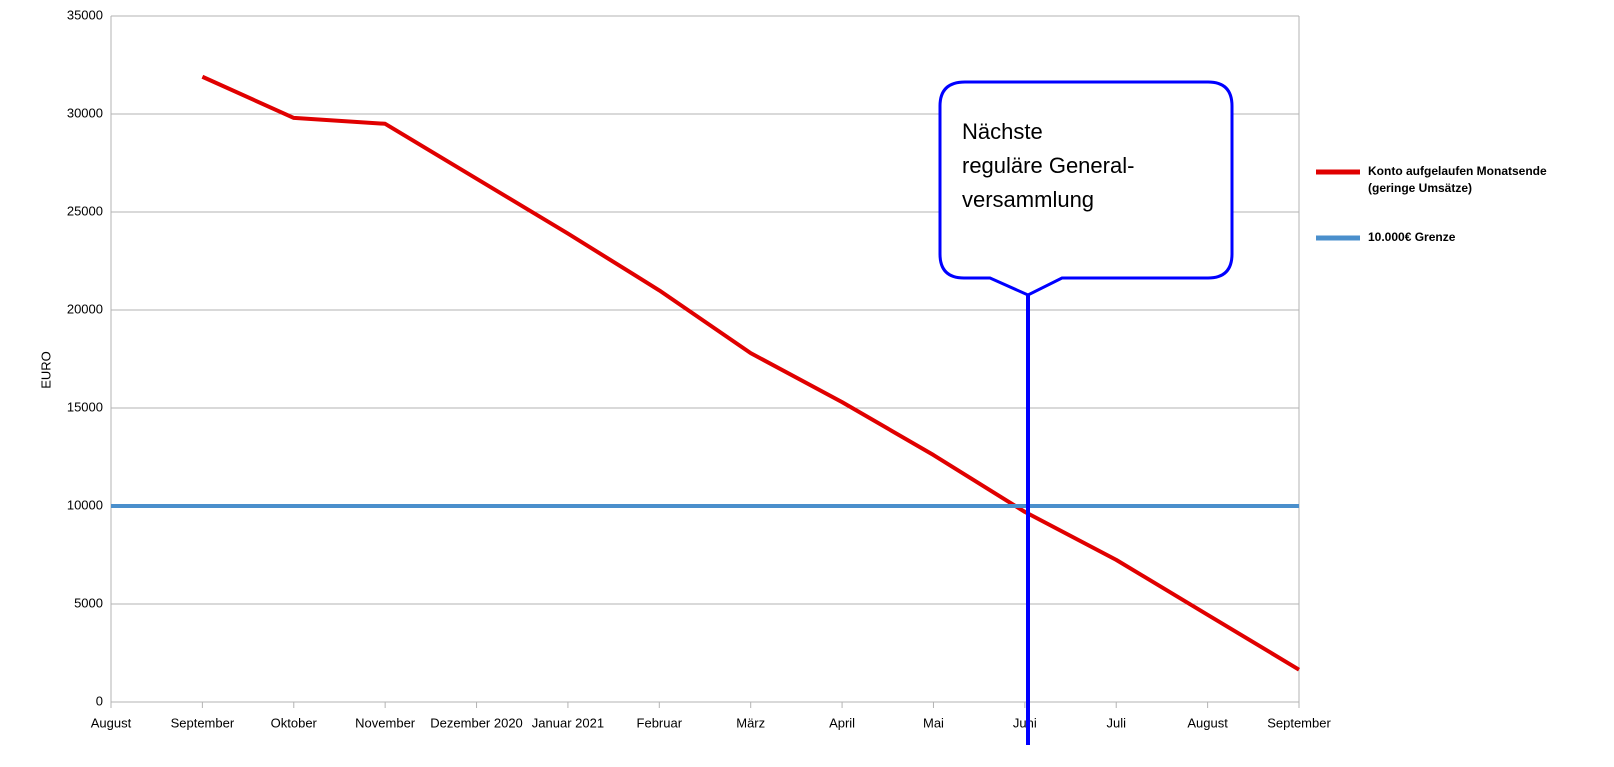 The height and width of the screenshot is (767, 1614). Describe the element at coordinates (660, 722) in the screenshot. I see `x-tick-label: Februar` at that location.